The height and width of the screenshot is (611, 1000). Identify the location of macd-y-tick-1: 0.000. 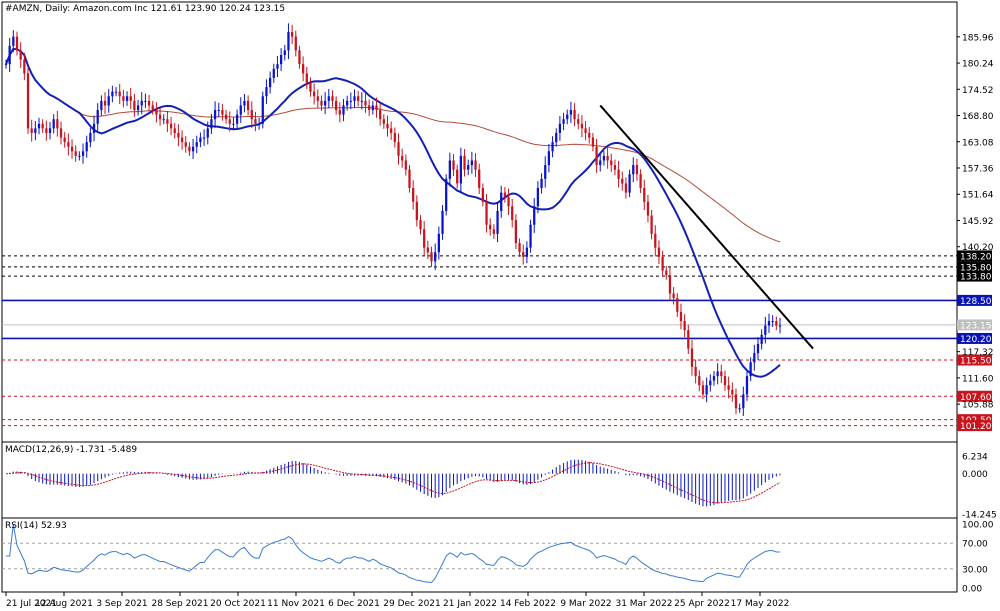
(975, 475).